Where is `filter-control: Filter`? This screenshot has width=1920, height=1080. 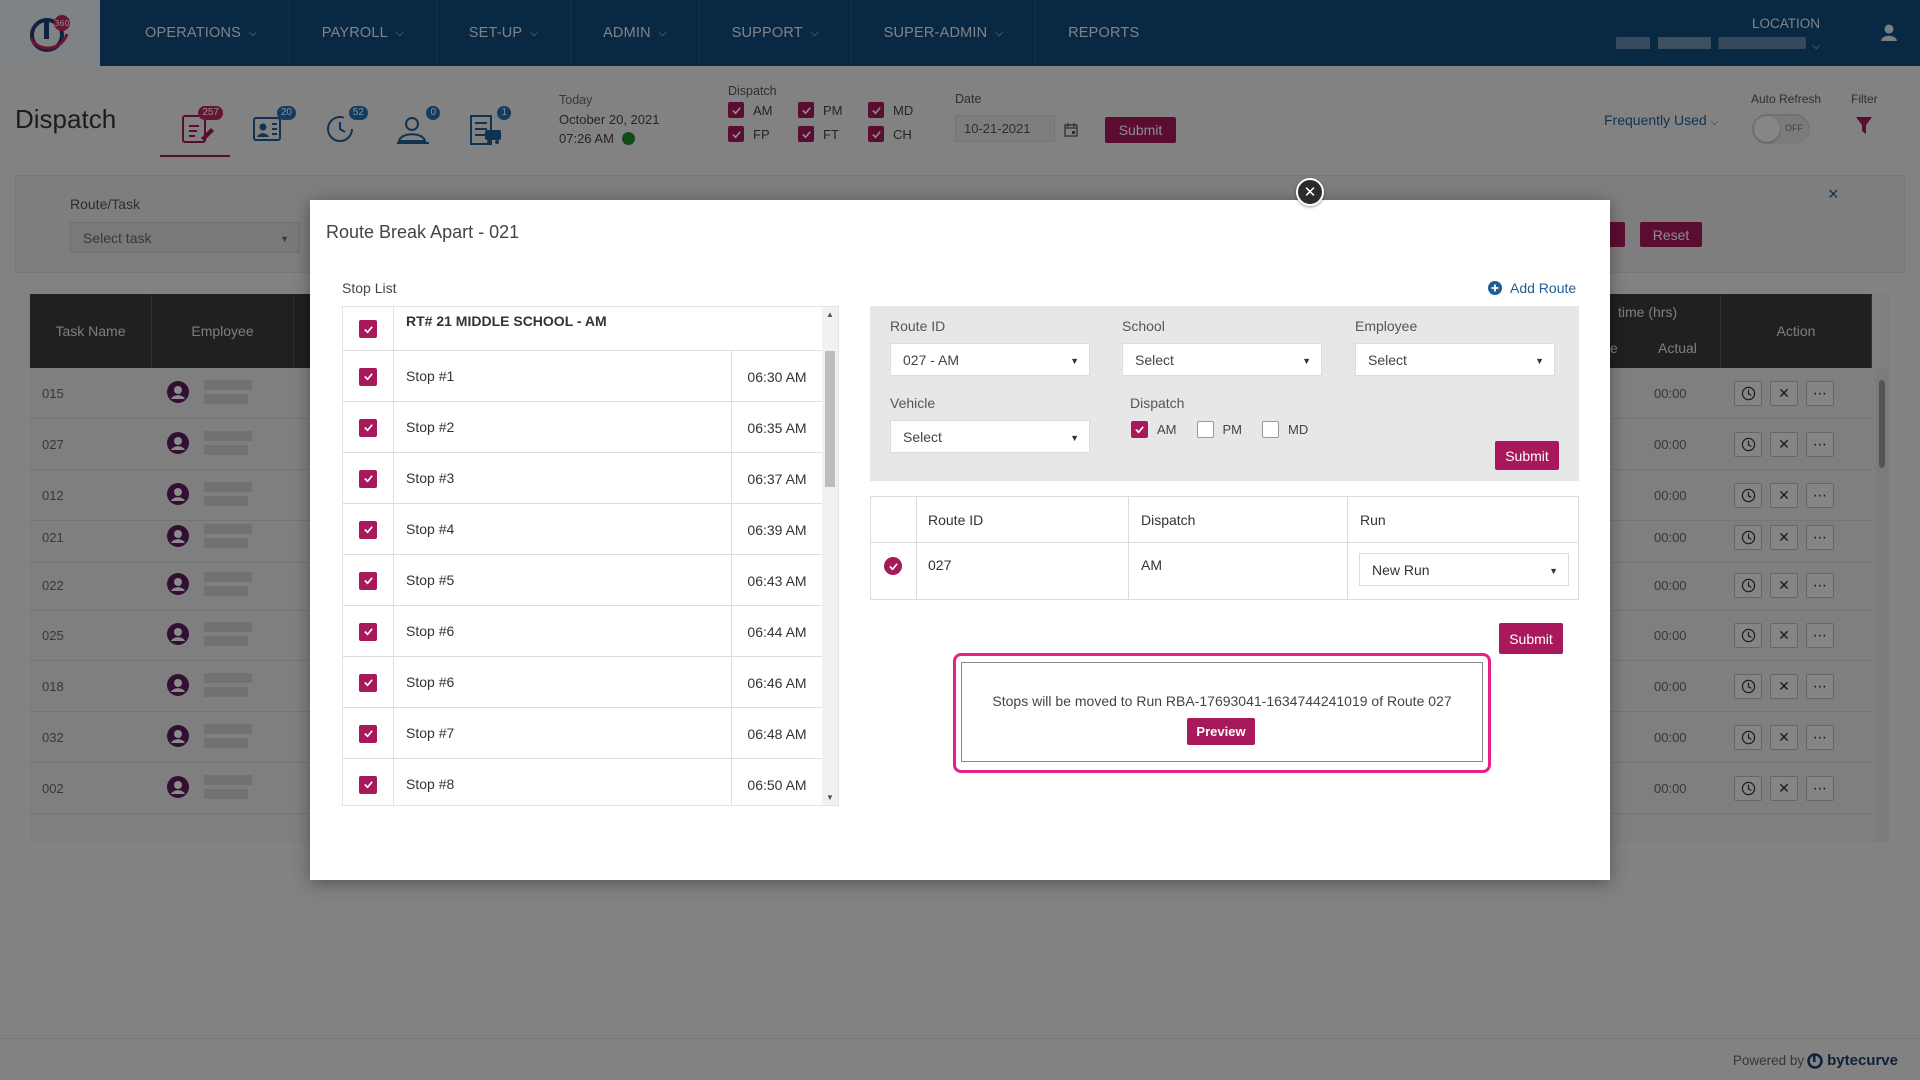 filter-control: Filter is located at coordinates (1864, 114).